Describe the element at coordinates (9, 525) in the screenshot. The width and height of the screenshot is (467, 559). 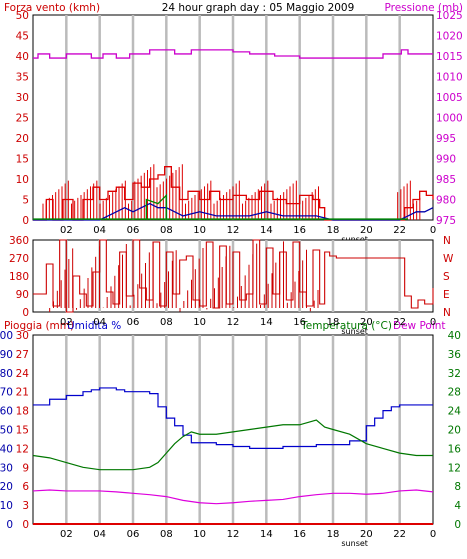
I see `humidity-tick-label: 0` at that location.